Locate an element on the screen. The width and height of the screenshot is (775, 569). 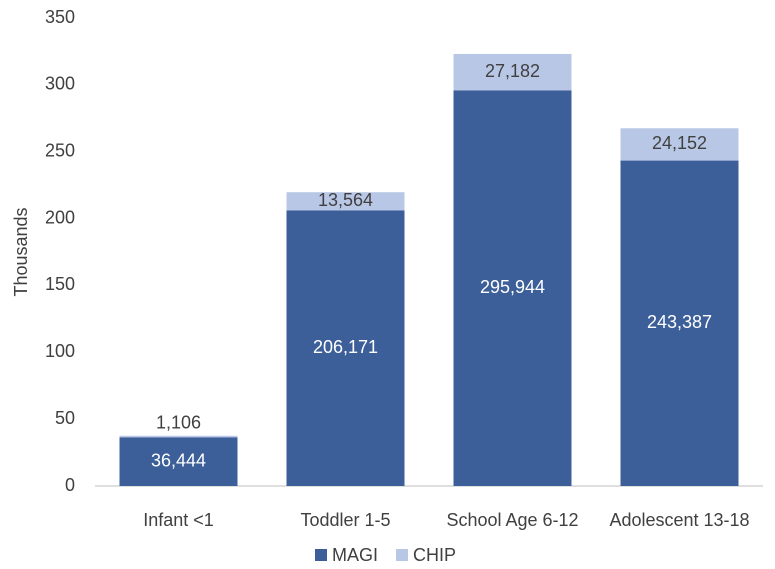
data-label: 13,564 is located at coordinates (345, 200).